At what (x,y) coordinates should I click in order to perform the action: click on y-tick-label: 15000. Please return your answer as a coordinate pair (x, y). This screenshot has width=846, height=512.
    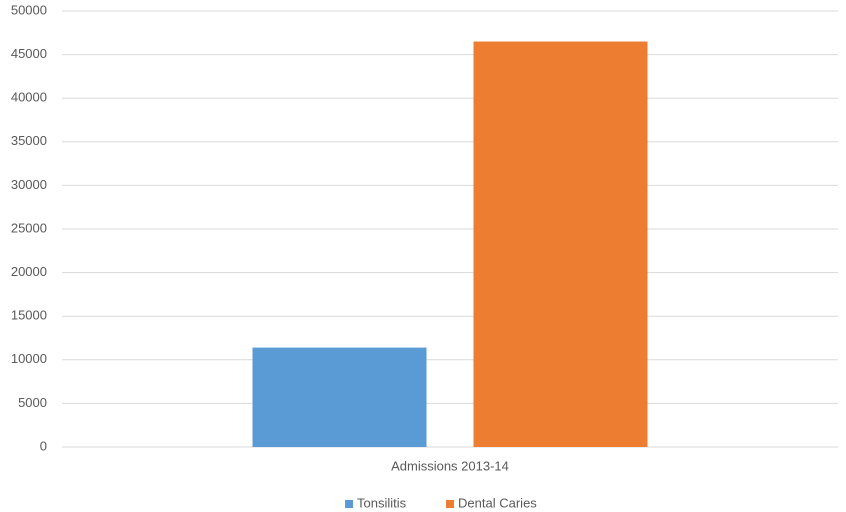
    Looking at the image, I should click on (29, 315).